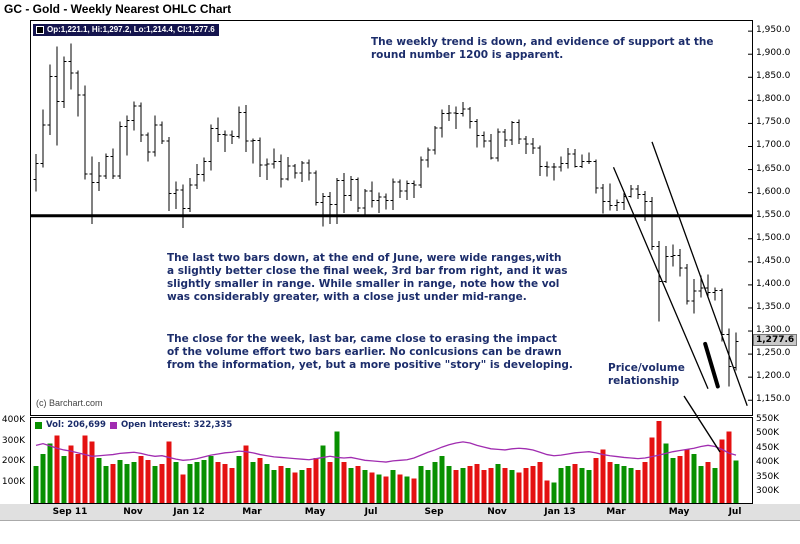 This screenshot has width=800, height=544. Describe the element at coordinates (13, 440) in the screenshot. I see `volume-tick-label: 300K` at that location.